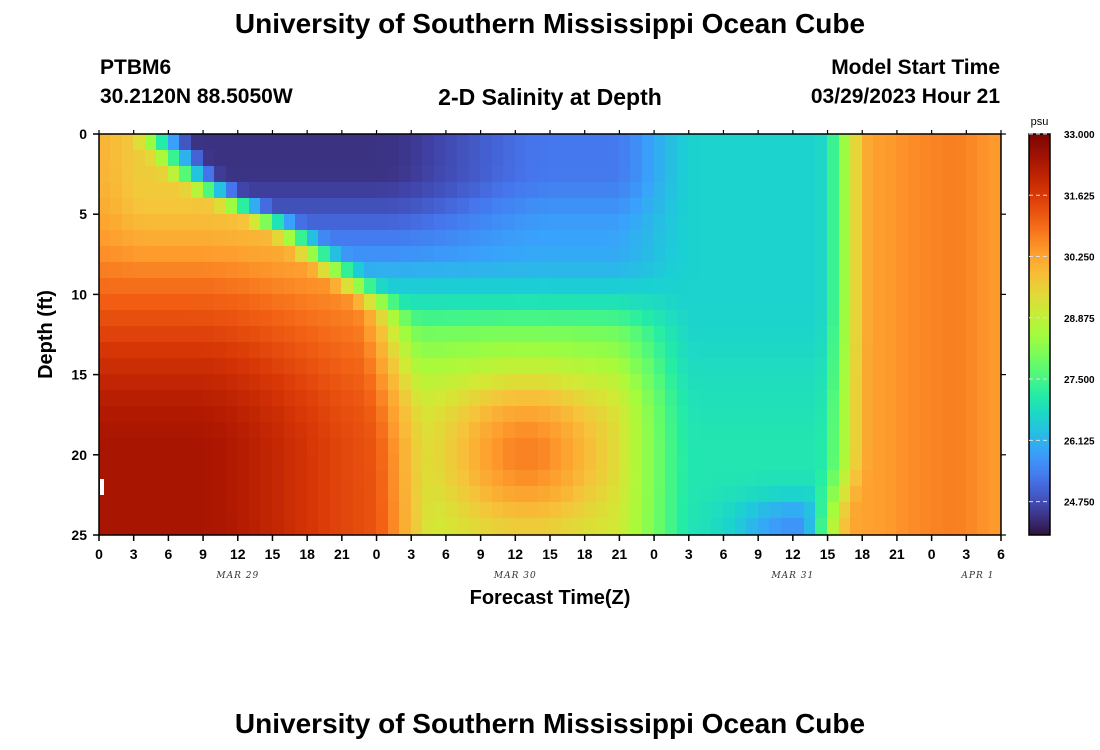 This screenshot has width=1100, height=750. What do you see at coordinates (915, 67) in the screenshot?
I see `model-start-label: Model Start Time` at bounding box center [915, 67].